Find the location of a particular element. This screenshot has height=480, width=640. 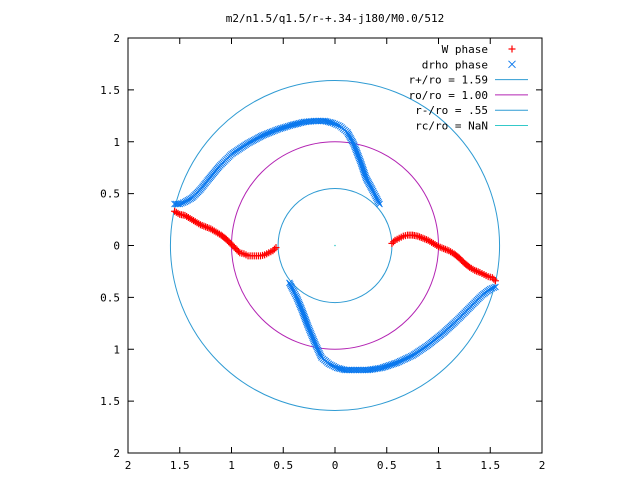

x-tick-label-8: 2 is located at coordinates (542, 465).